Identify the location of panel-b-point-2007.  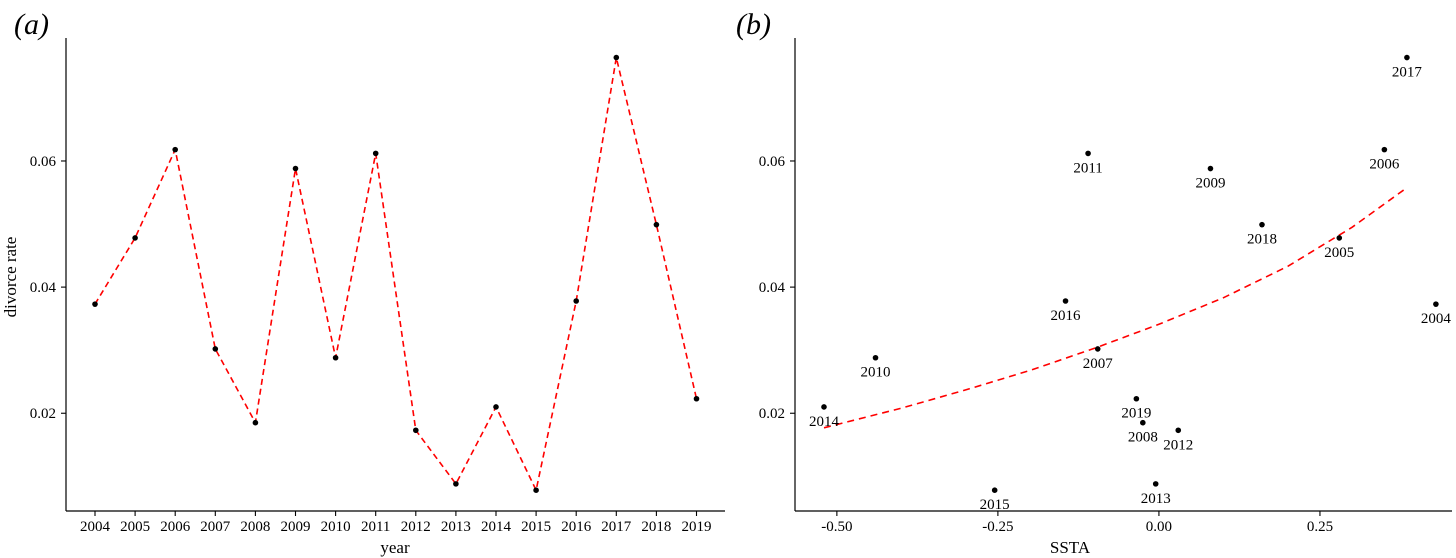
(1097, 349).